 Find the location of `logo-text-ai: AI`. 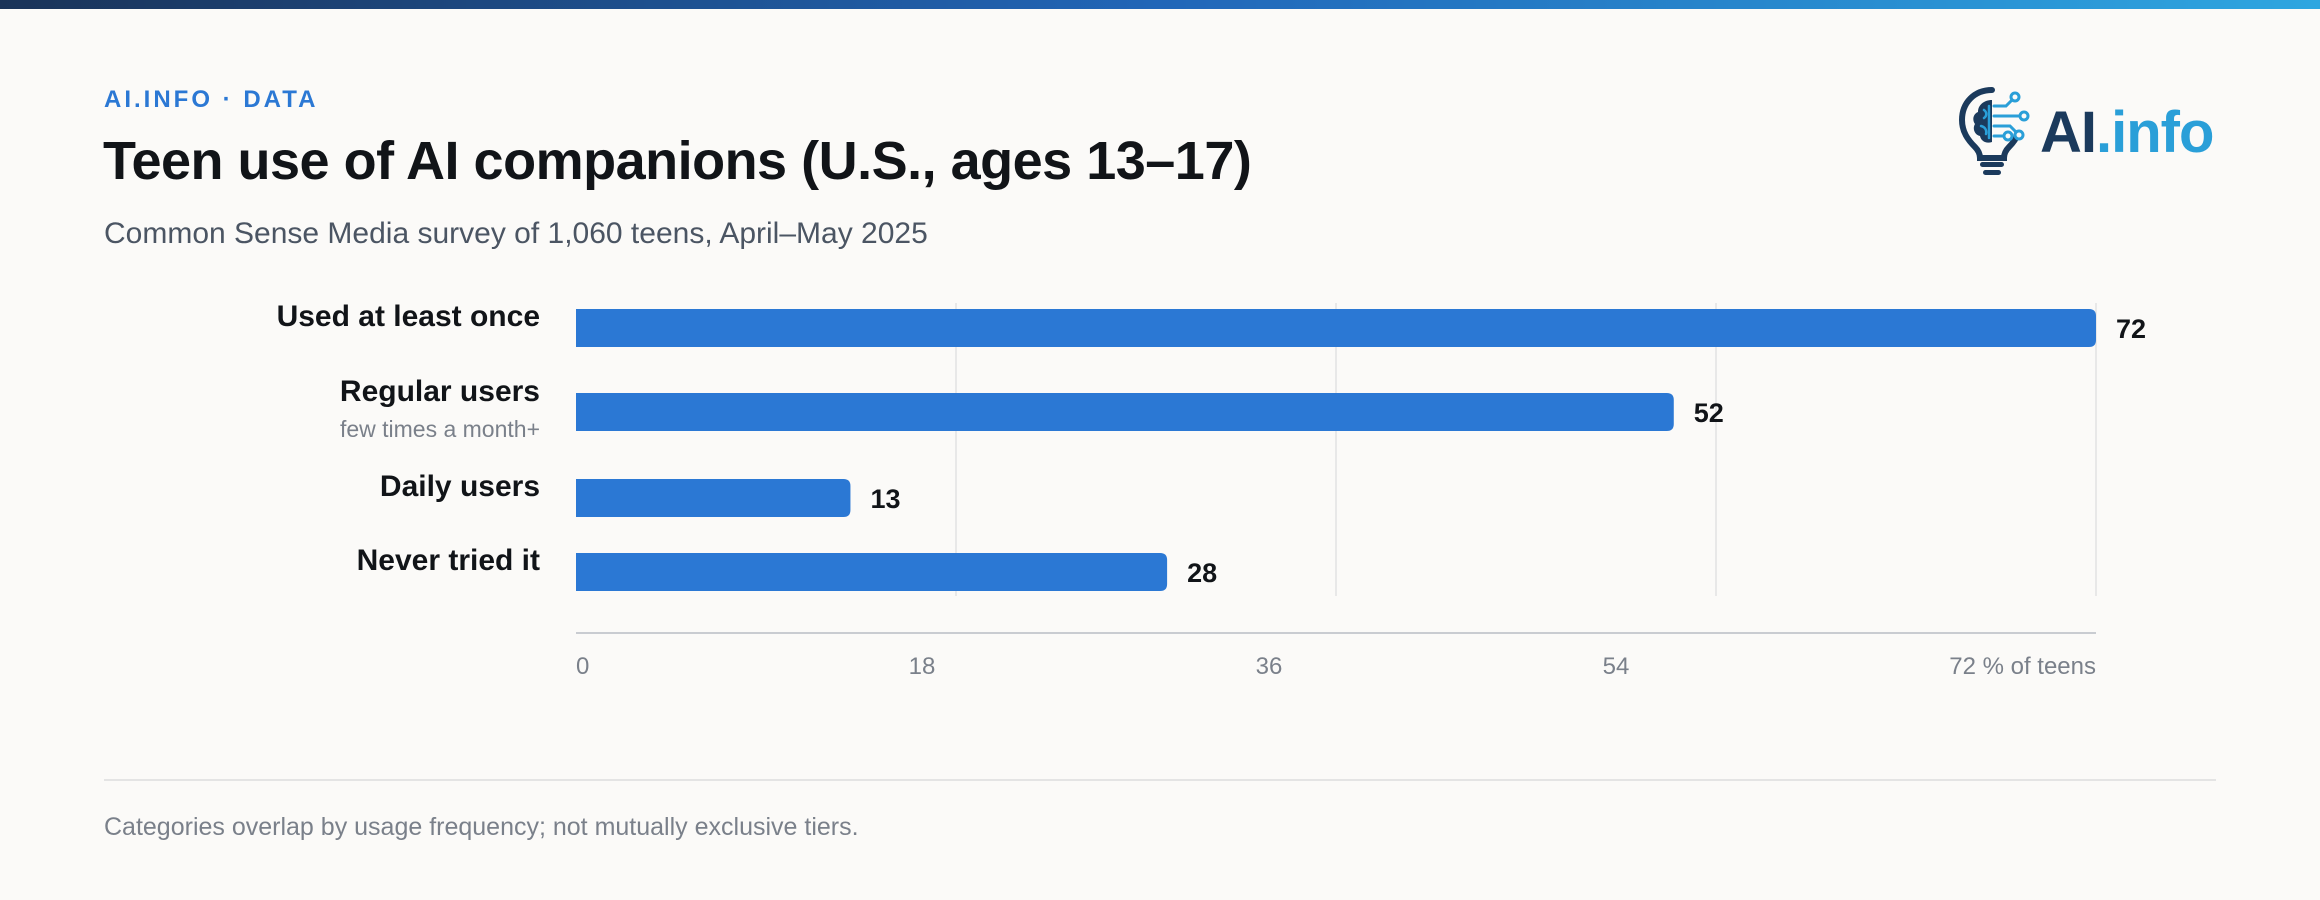

logo-text-ai: AI is located at coordinates (2068, 132).